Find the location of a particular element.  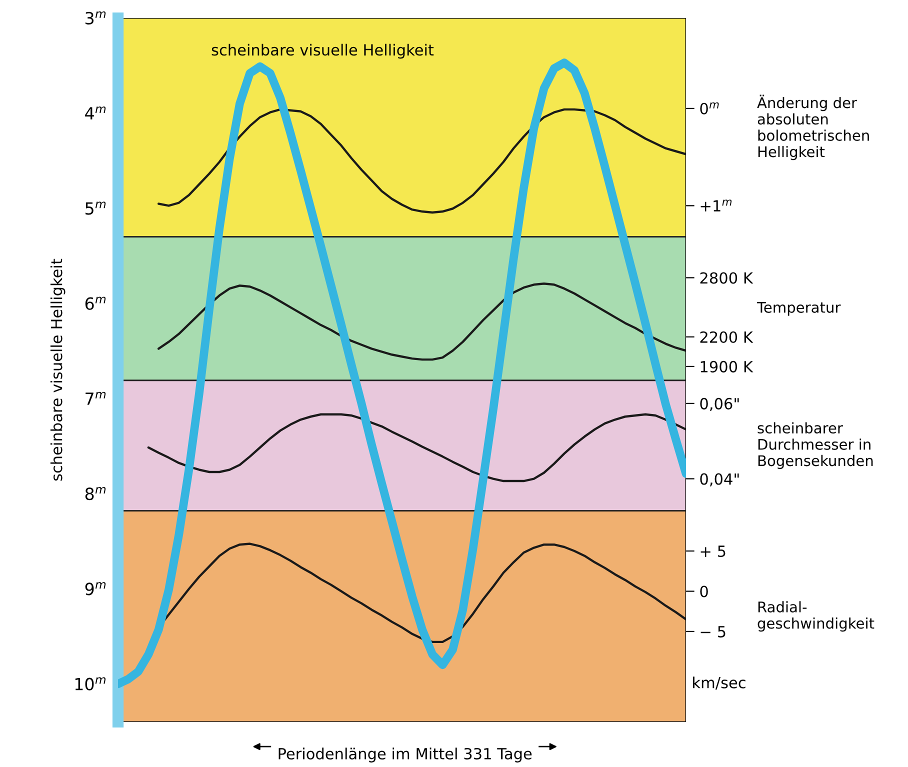

y-tick-label: 9$^{m}$ is located at coordinates (95, 589).